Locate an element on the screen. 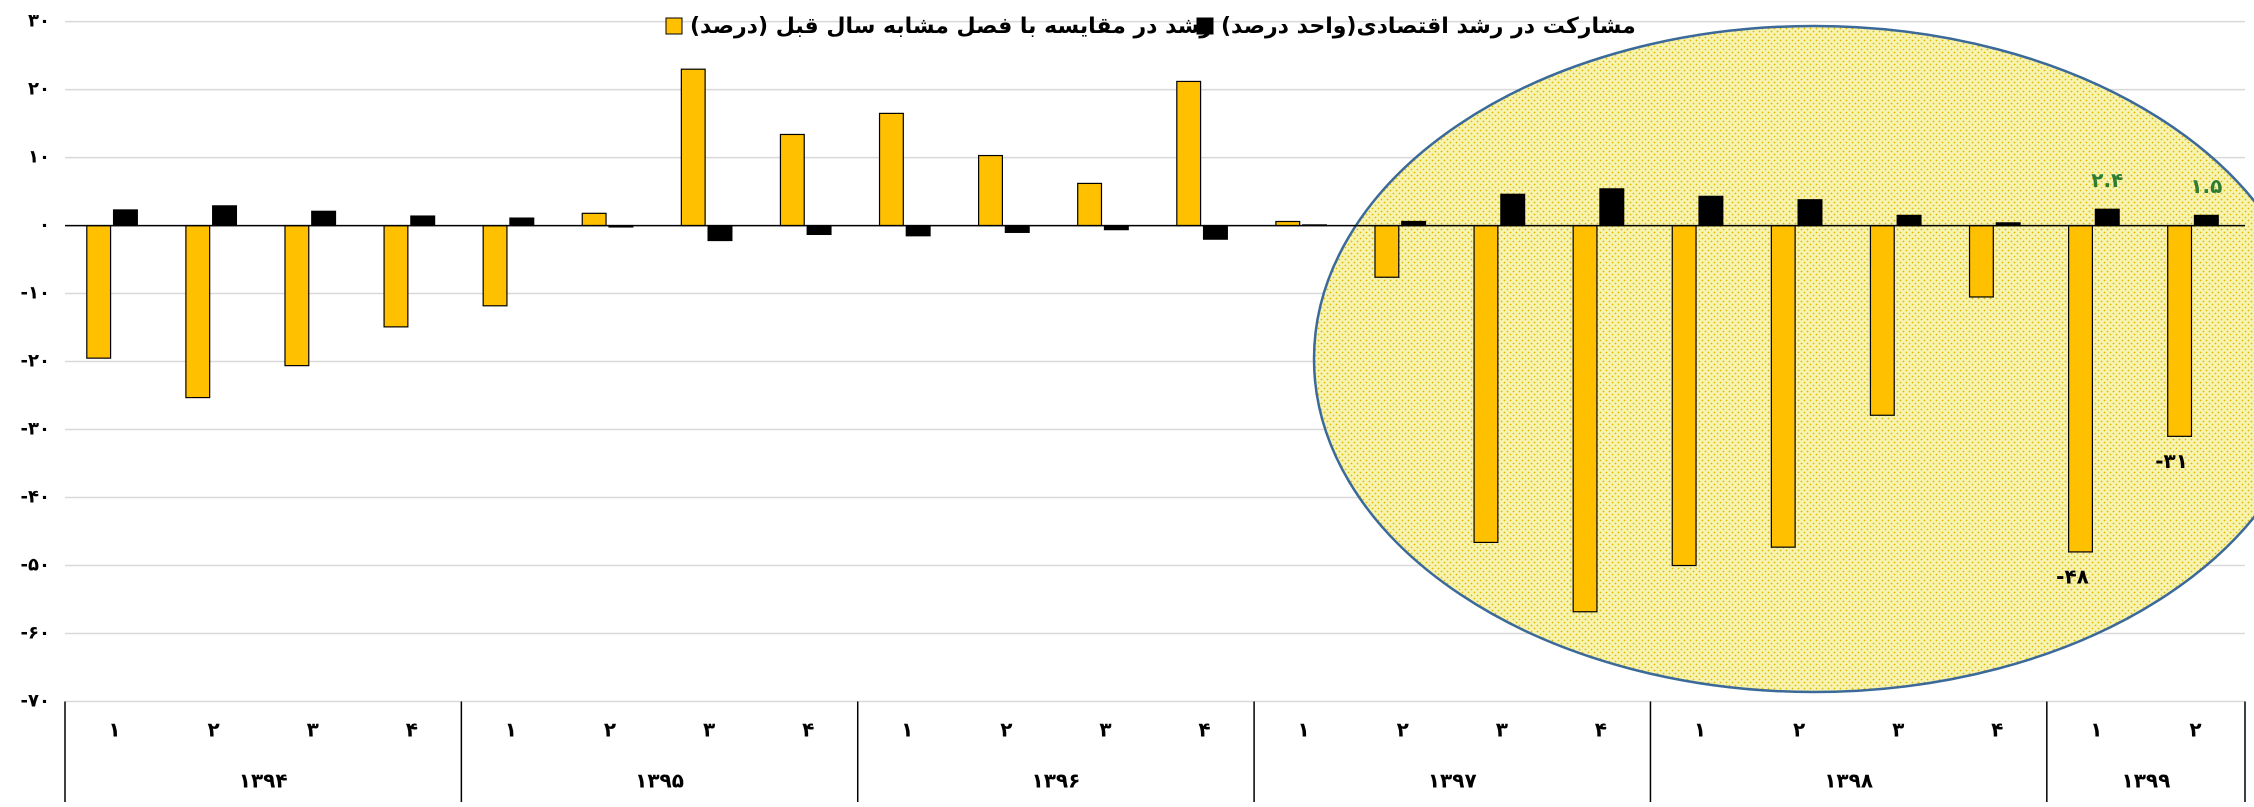  y-tick-label: ۲۰ is located at coordinates (39, 89).